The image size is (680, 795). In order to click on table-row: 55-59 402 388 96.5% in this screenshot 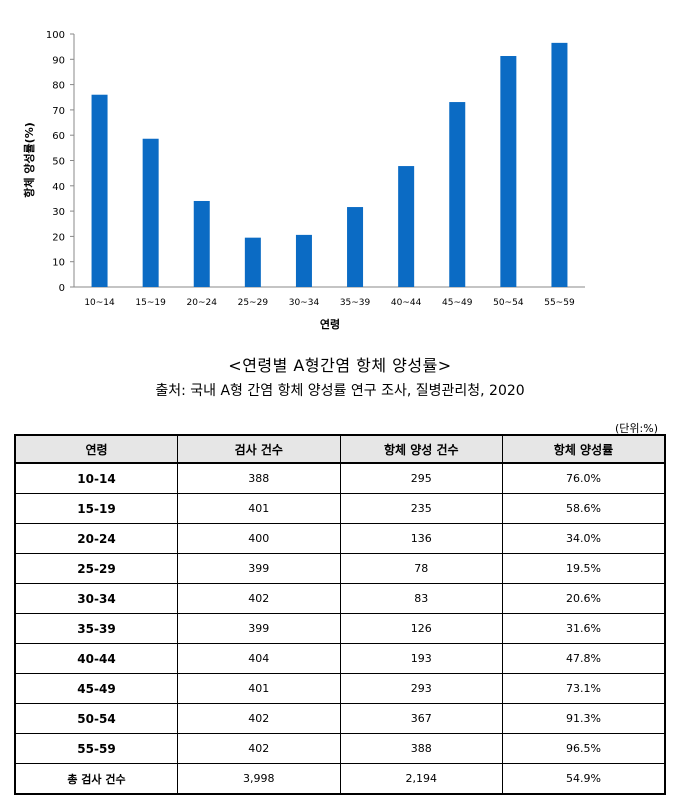, I will do `click(340, 748)`.